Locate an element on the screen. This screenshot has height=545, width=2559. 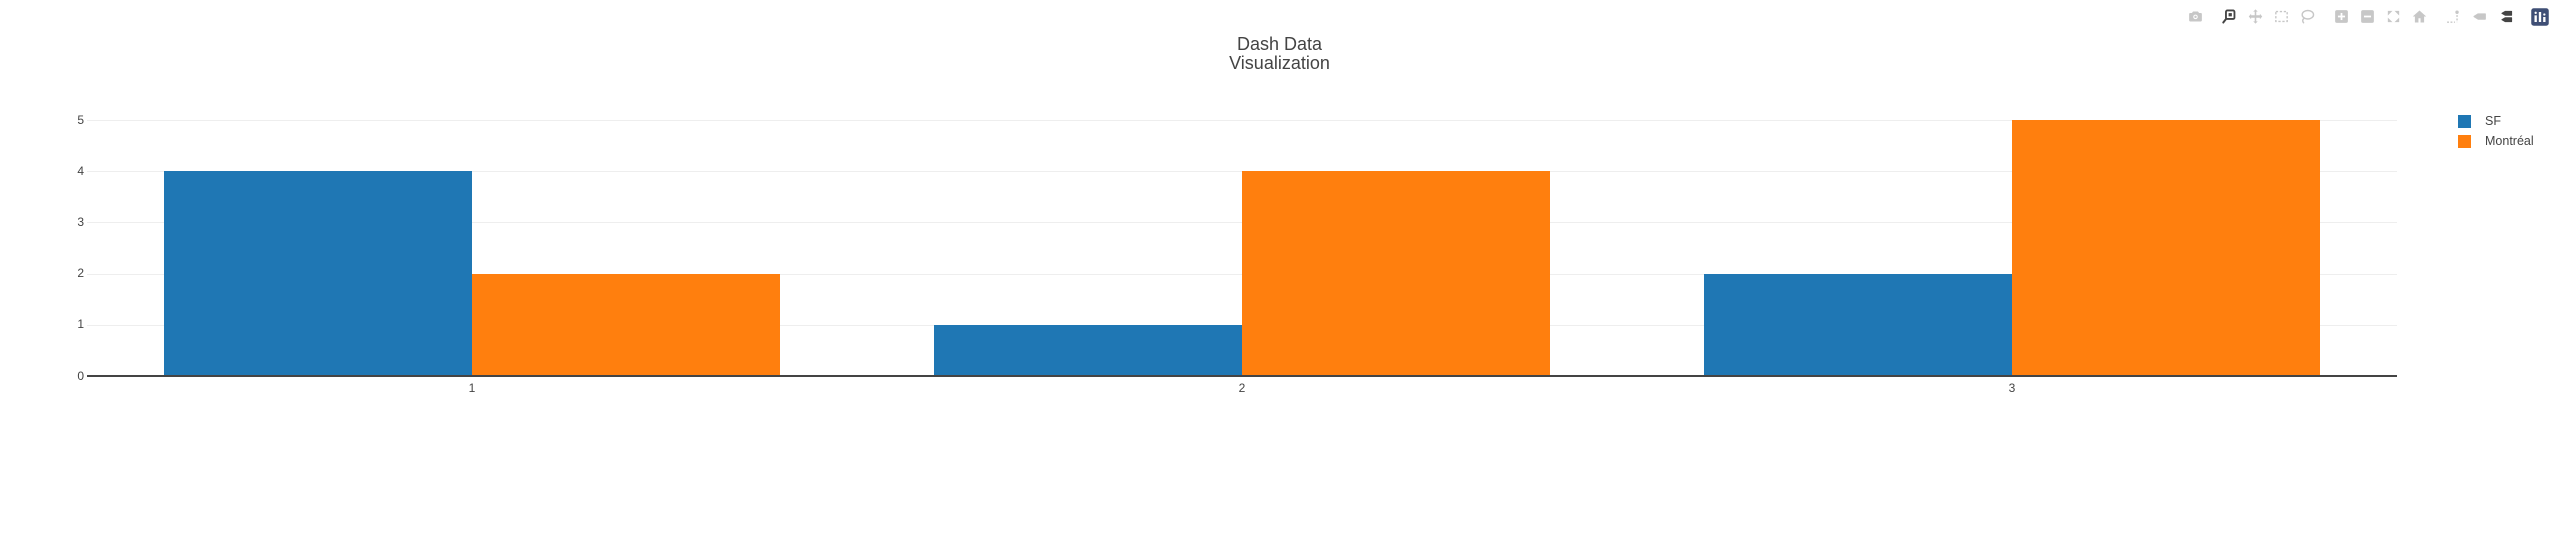
legend: SF Montréal is located at coordinates (2496, 131).